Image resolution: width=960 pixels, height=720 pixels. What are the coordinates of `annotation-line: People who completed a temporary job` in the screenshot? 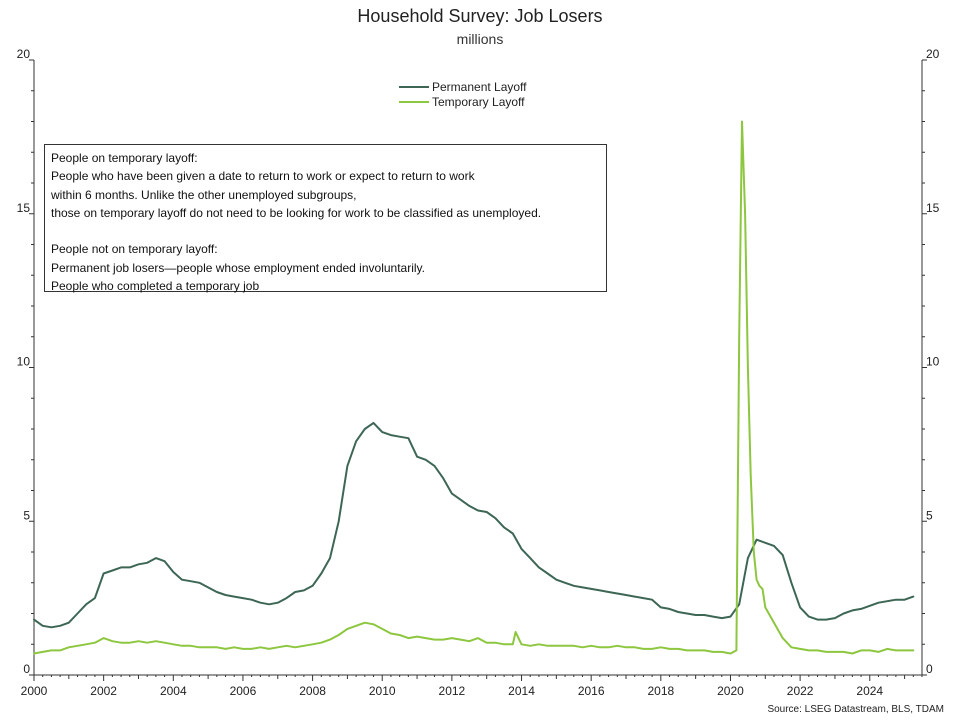 It's located at (155, 286).